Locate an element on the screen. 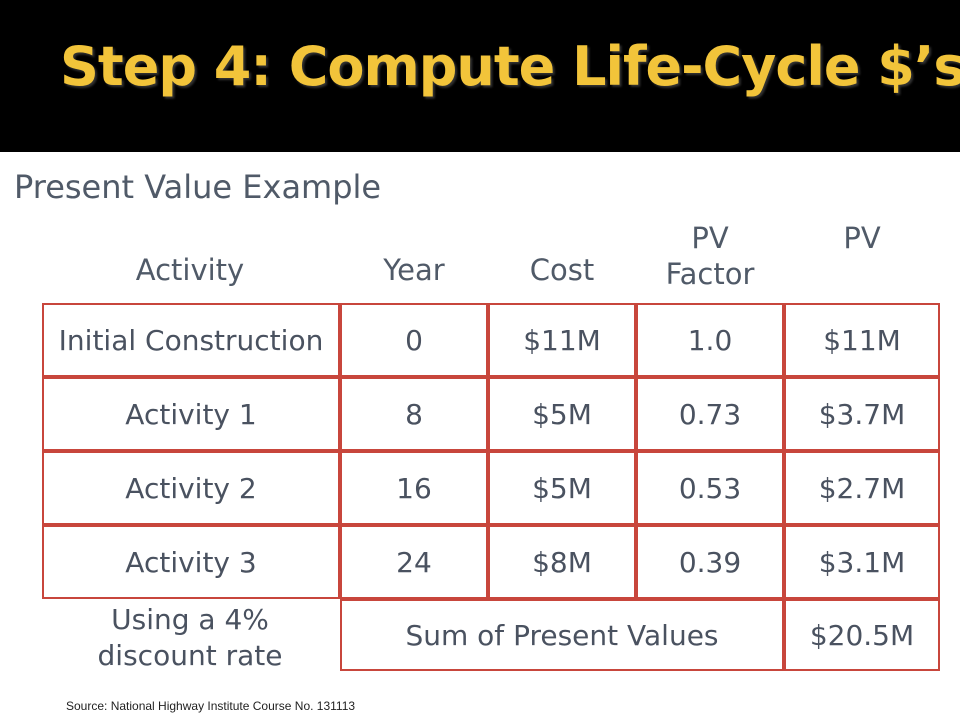 The width and height of the screenshot is (960, 720). header-activity-label: Activity is located at coordinates (190, 270).